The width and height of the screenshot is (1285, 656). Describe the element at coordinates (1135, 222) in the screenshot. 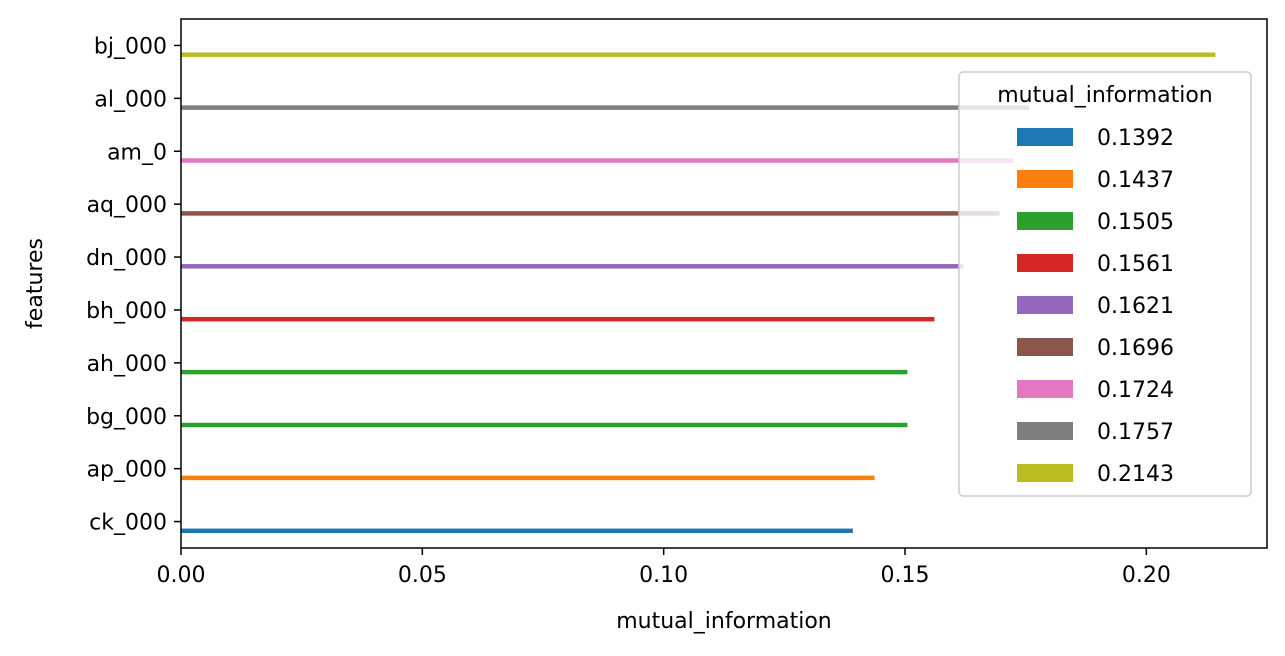

I see `legend-label: 0.1505` at that location.